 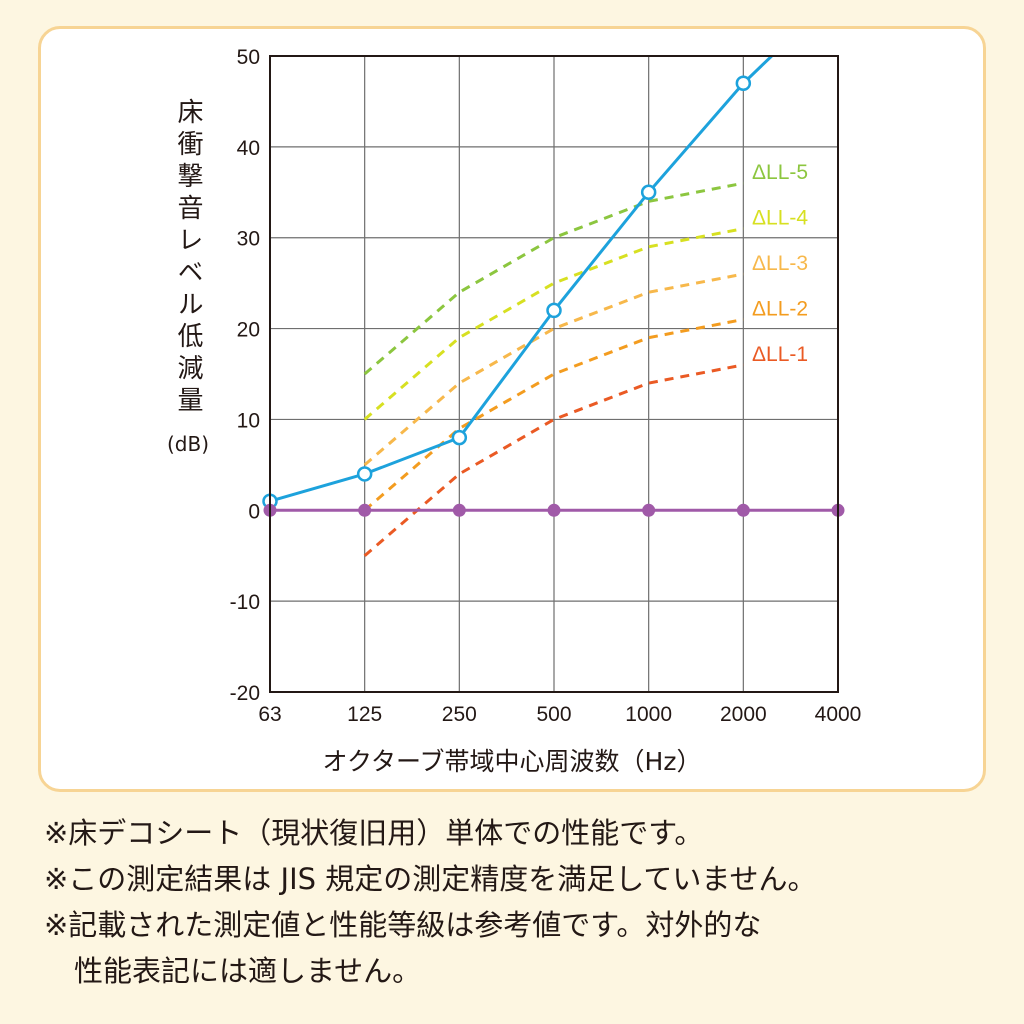 I want to click on series-line-ΔLL-5, so click(x=553, y=278).